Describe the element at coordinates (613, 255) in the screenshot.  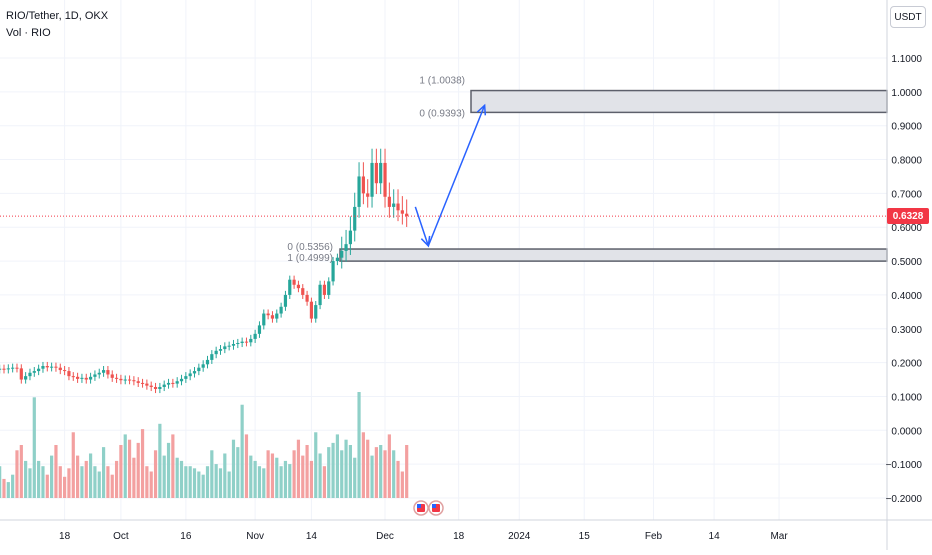
I see `lower-zone` at that location.